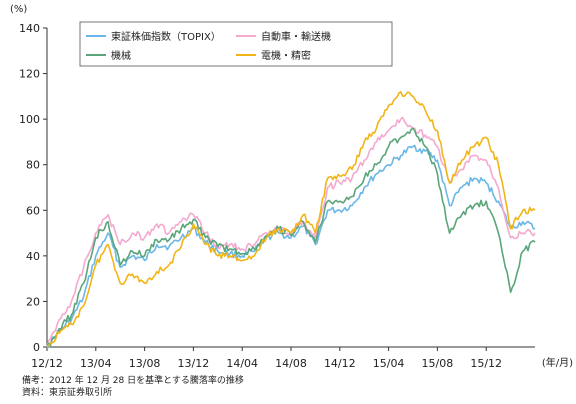 This screenshot has width=576, height=404. I want to click on x-tick-label: 15/08, so click(438, 363).